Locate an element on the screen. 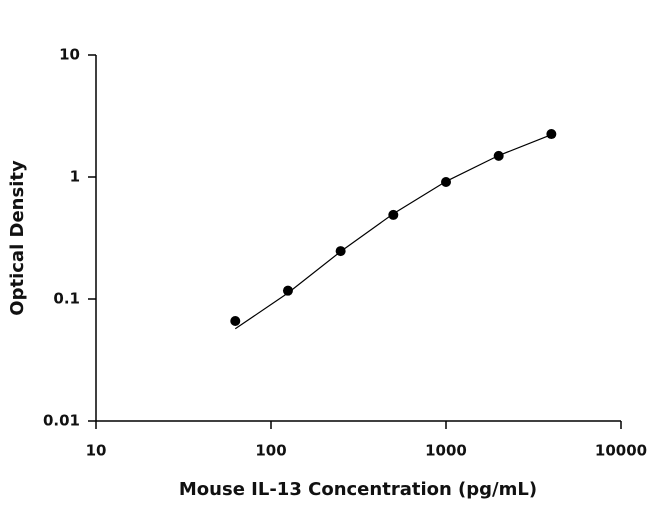 This screenshot has height=505, width=650. x-tick-label: 100 is located at coordinates (270, 451).